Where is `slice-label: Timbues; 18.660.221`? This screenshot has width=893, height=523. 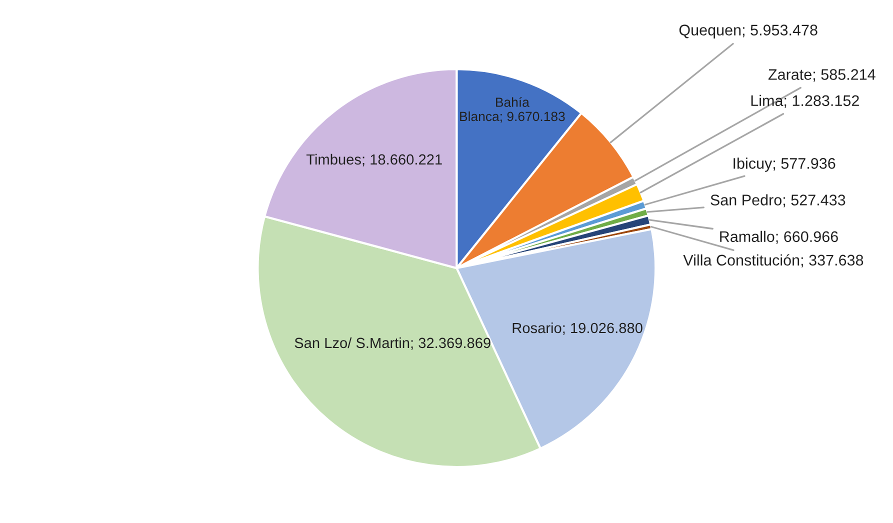 slice-label: Timbues; 18.660.221 is located at coordinates (374, 160).